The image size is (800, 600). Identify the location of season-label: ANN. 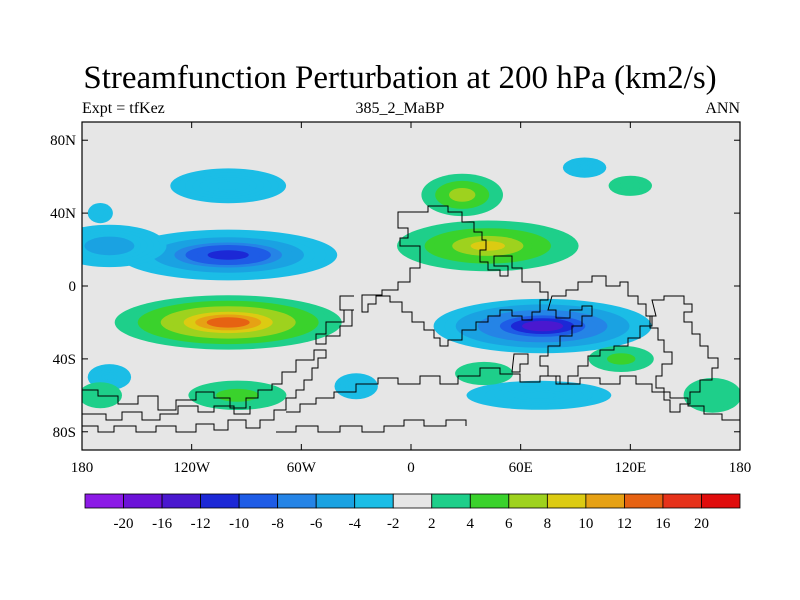
(722, 108).